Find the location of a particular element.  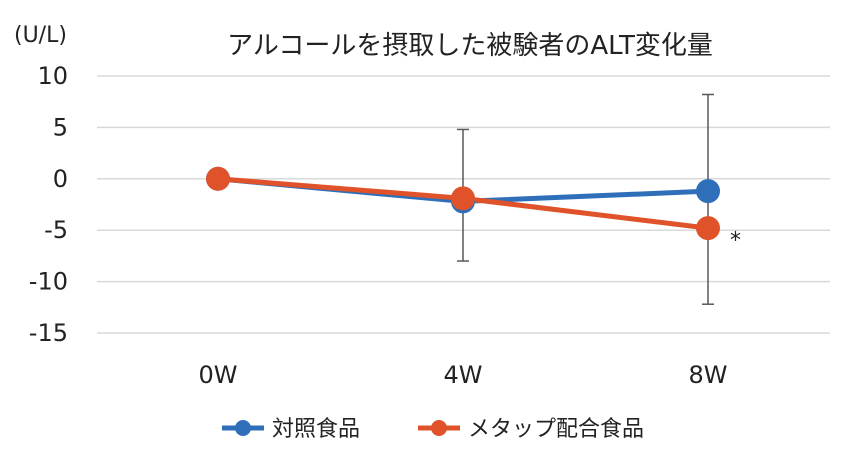

legend-label: メタップ配合食品 is located at coordinates (556, 429).